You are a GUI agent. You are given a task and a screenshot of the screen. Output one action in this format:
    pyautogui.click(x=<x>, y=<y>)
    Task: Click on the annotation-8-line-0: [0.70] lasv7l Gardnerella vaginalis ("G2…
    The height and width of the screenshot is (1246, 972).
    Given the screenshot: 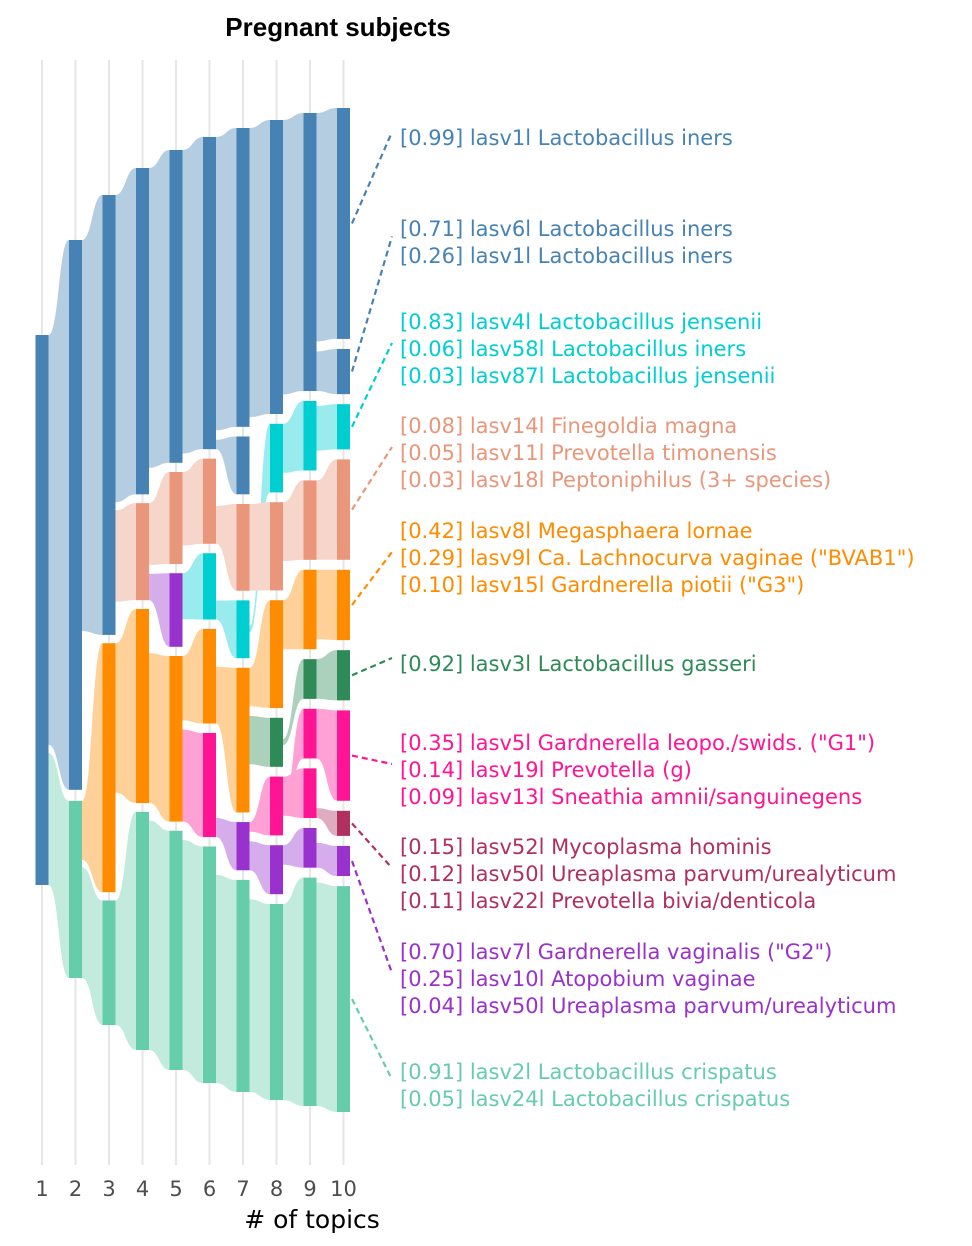 What is the action you would take?
    pyautogui.click(x=616, y=952)
    